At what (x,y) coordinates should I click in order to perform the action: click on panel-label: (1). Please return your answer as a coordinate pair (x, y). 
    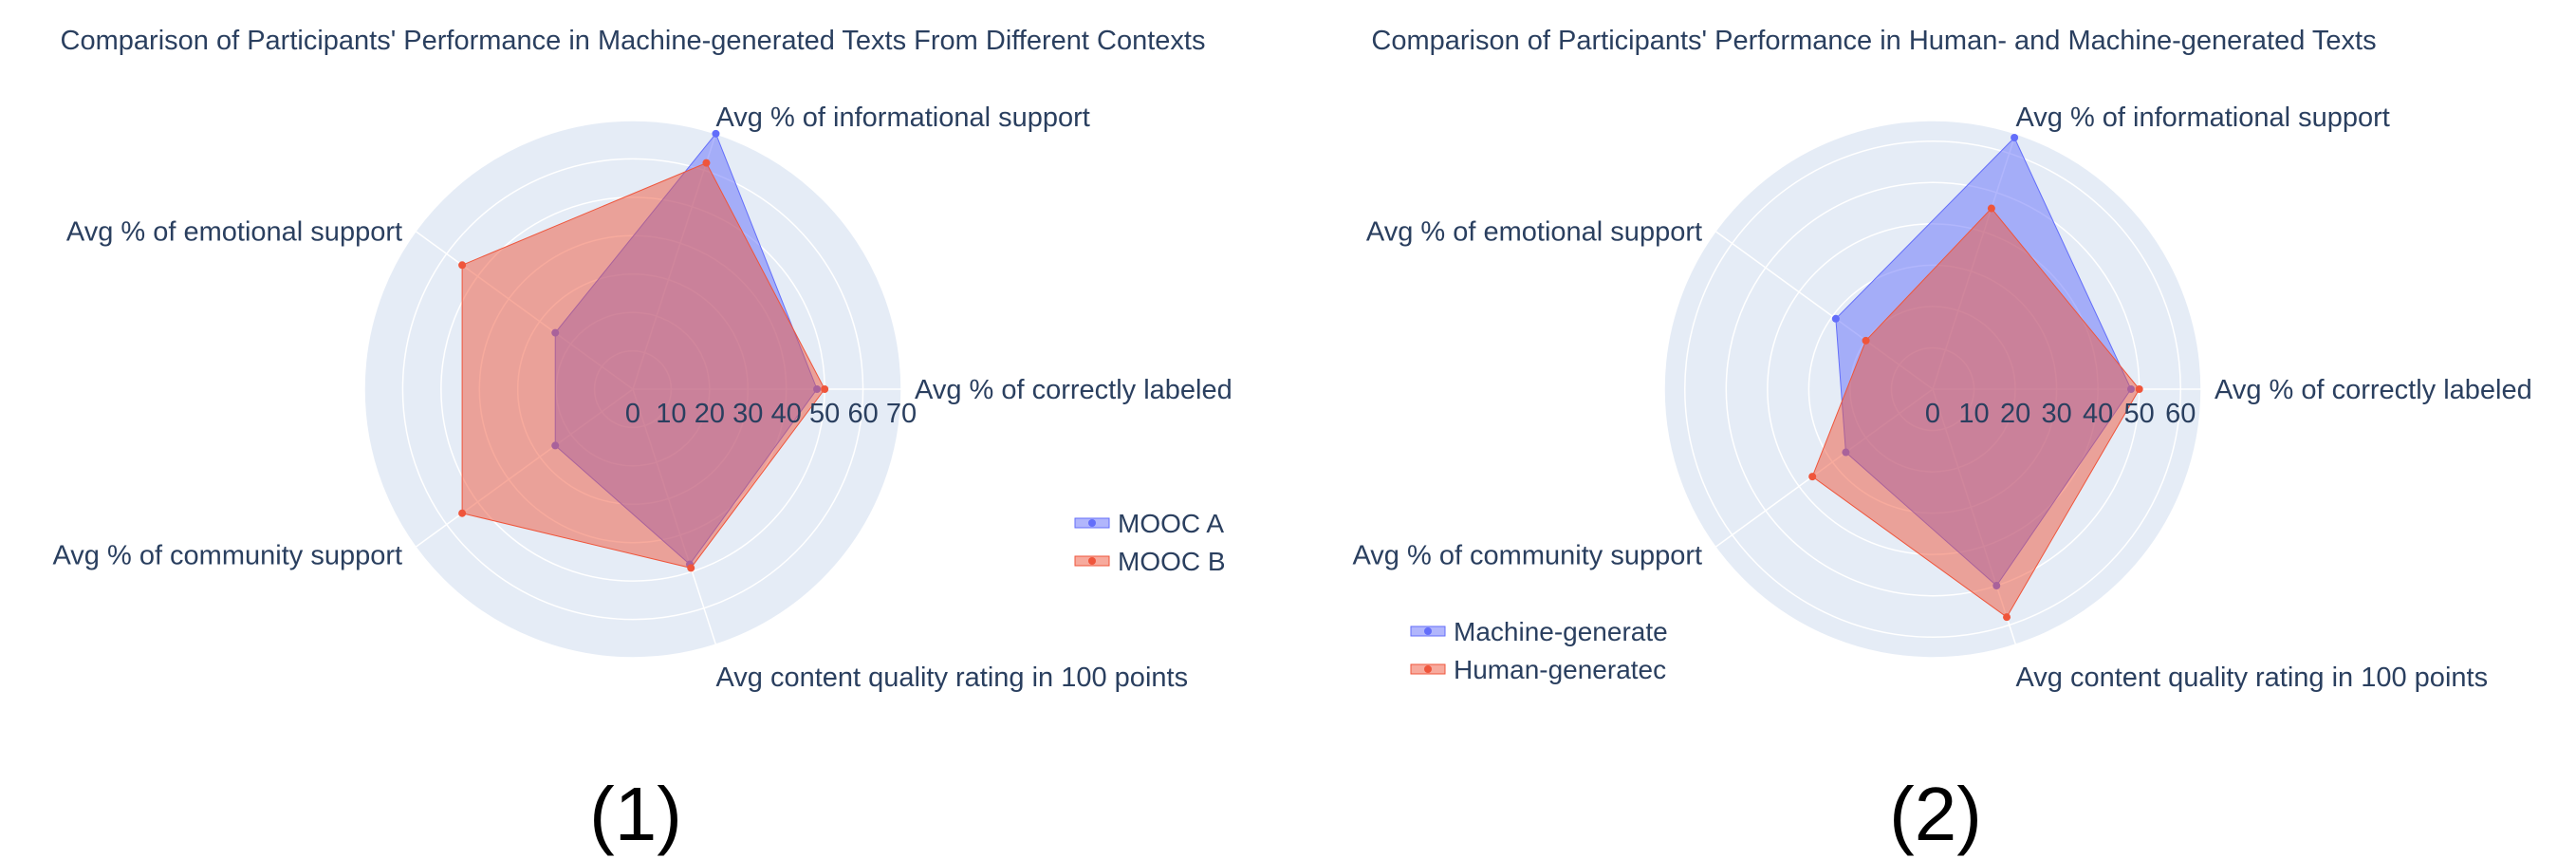
    Looking at the image, I should click on (635, 814).